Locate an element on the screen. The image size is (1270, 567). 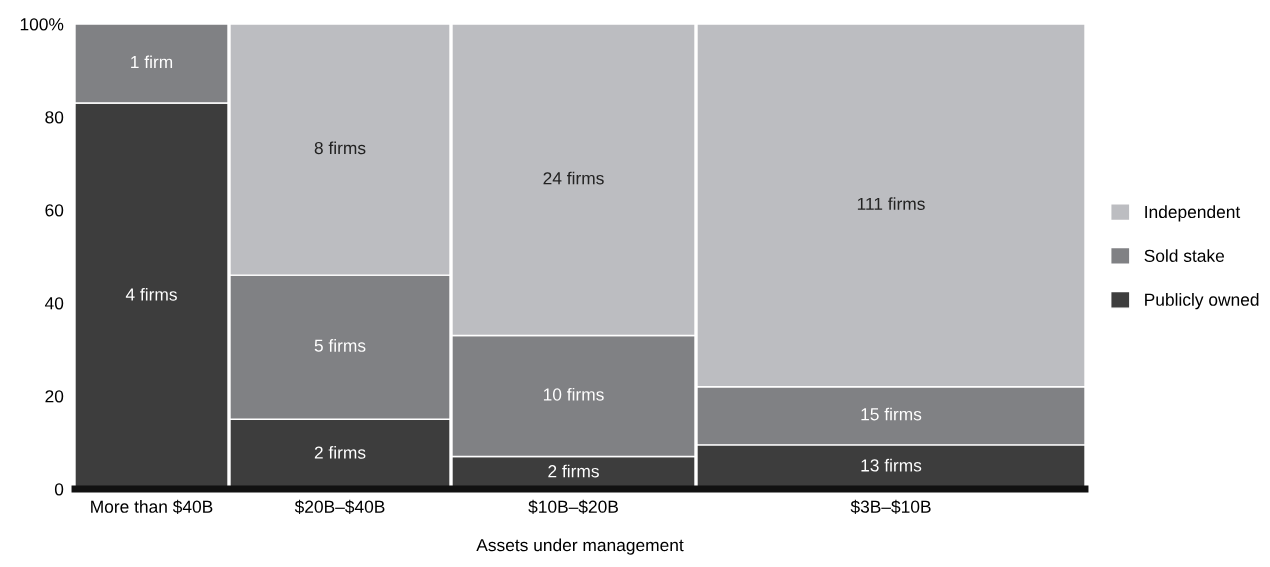
x-tick-label: $10B–$20B is located at coordinates (573, 506).